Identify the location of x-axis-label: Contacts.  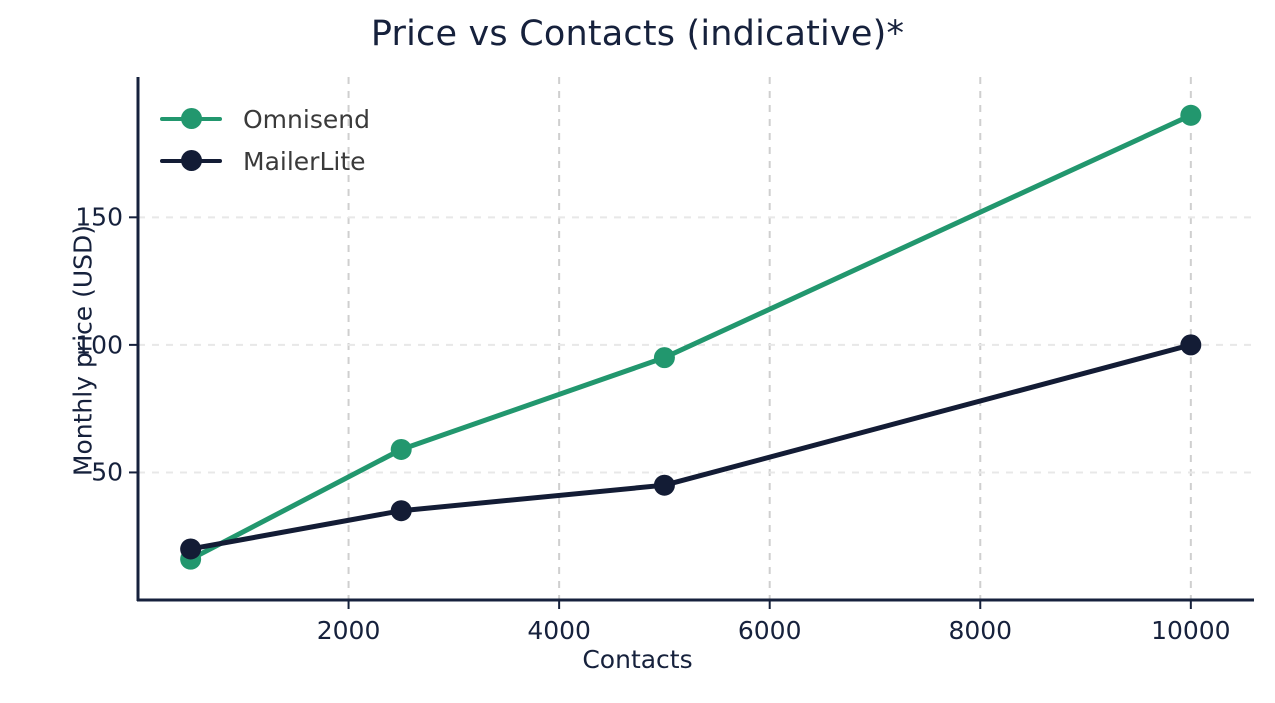
(637, 659).